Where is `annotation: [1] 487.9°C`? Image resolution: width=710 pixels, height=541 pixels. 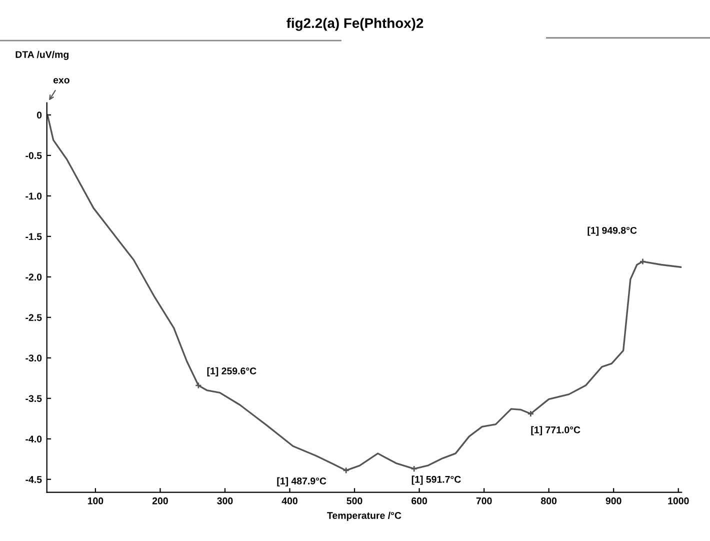
annotation: [1] 487.9°C is located at coordinates (301, 481).